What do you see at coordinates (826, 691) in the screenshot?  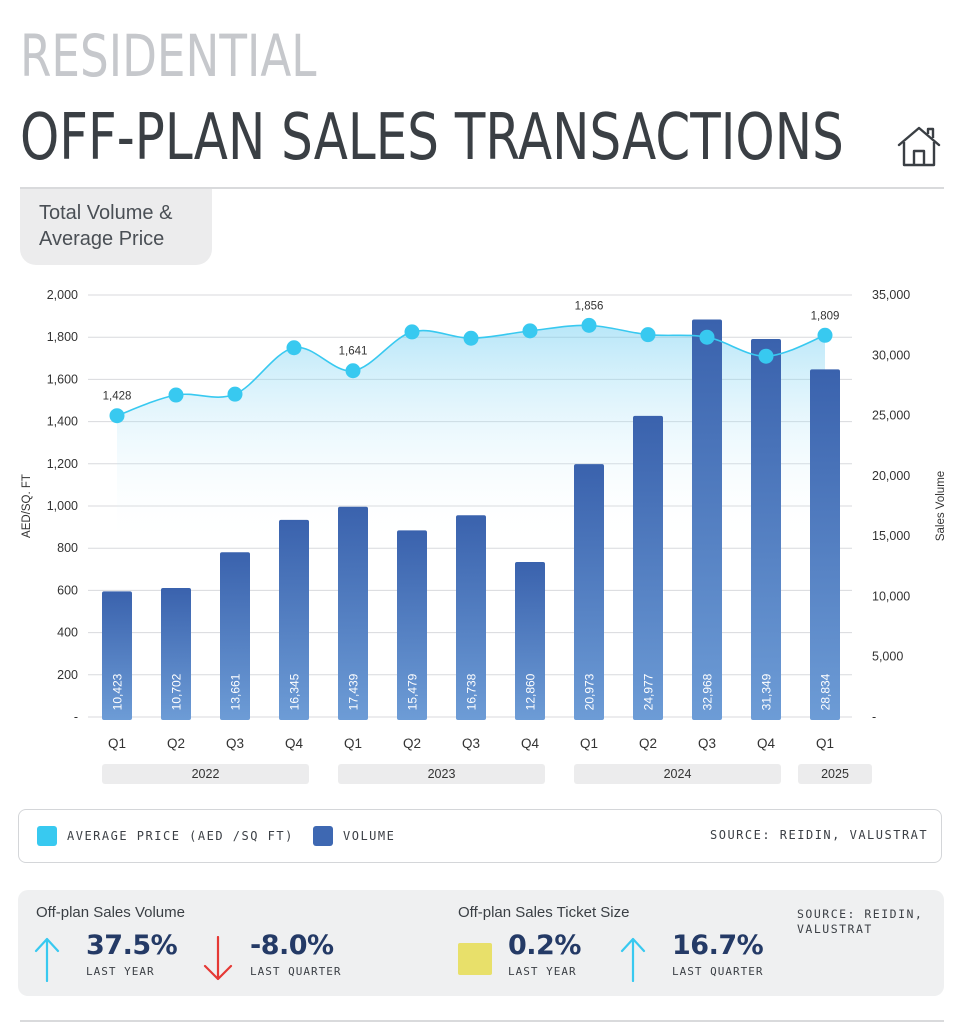 I see `volume-bar-label: 28,834` at bounding box center [826, 691].